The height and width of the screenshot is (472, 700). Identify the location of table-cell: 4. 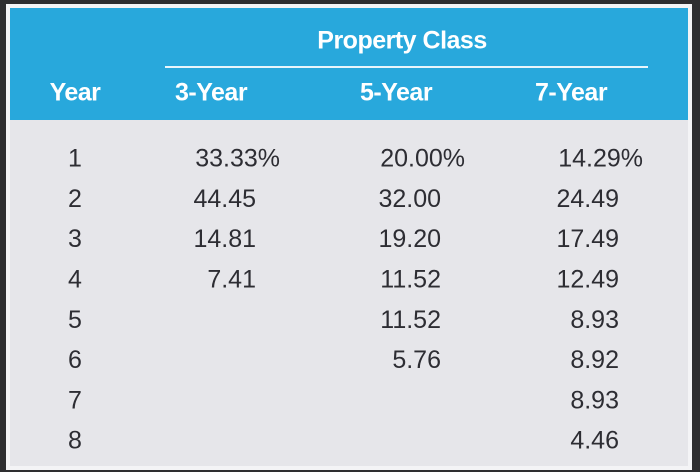
(75, 280).